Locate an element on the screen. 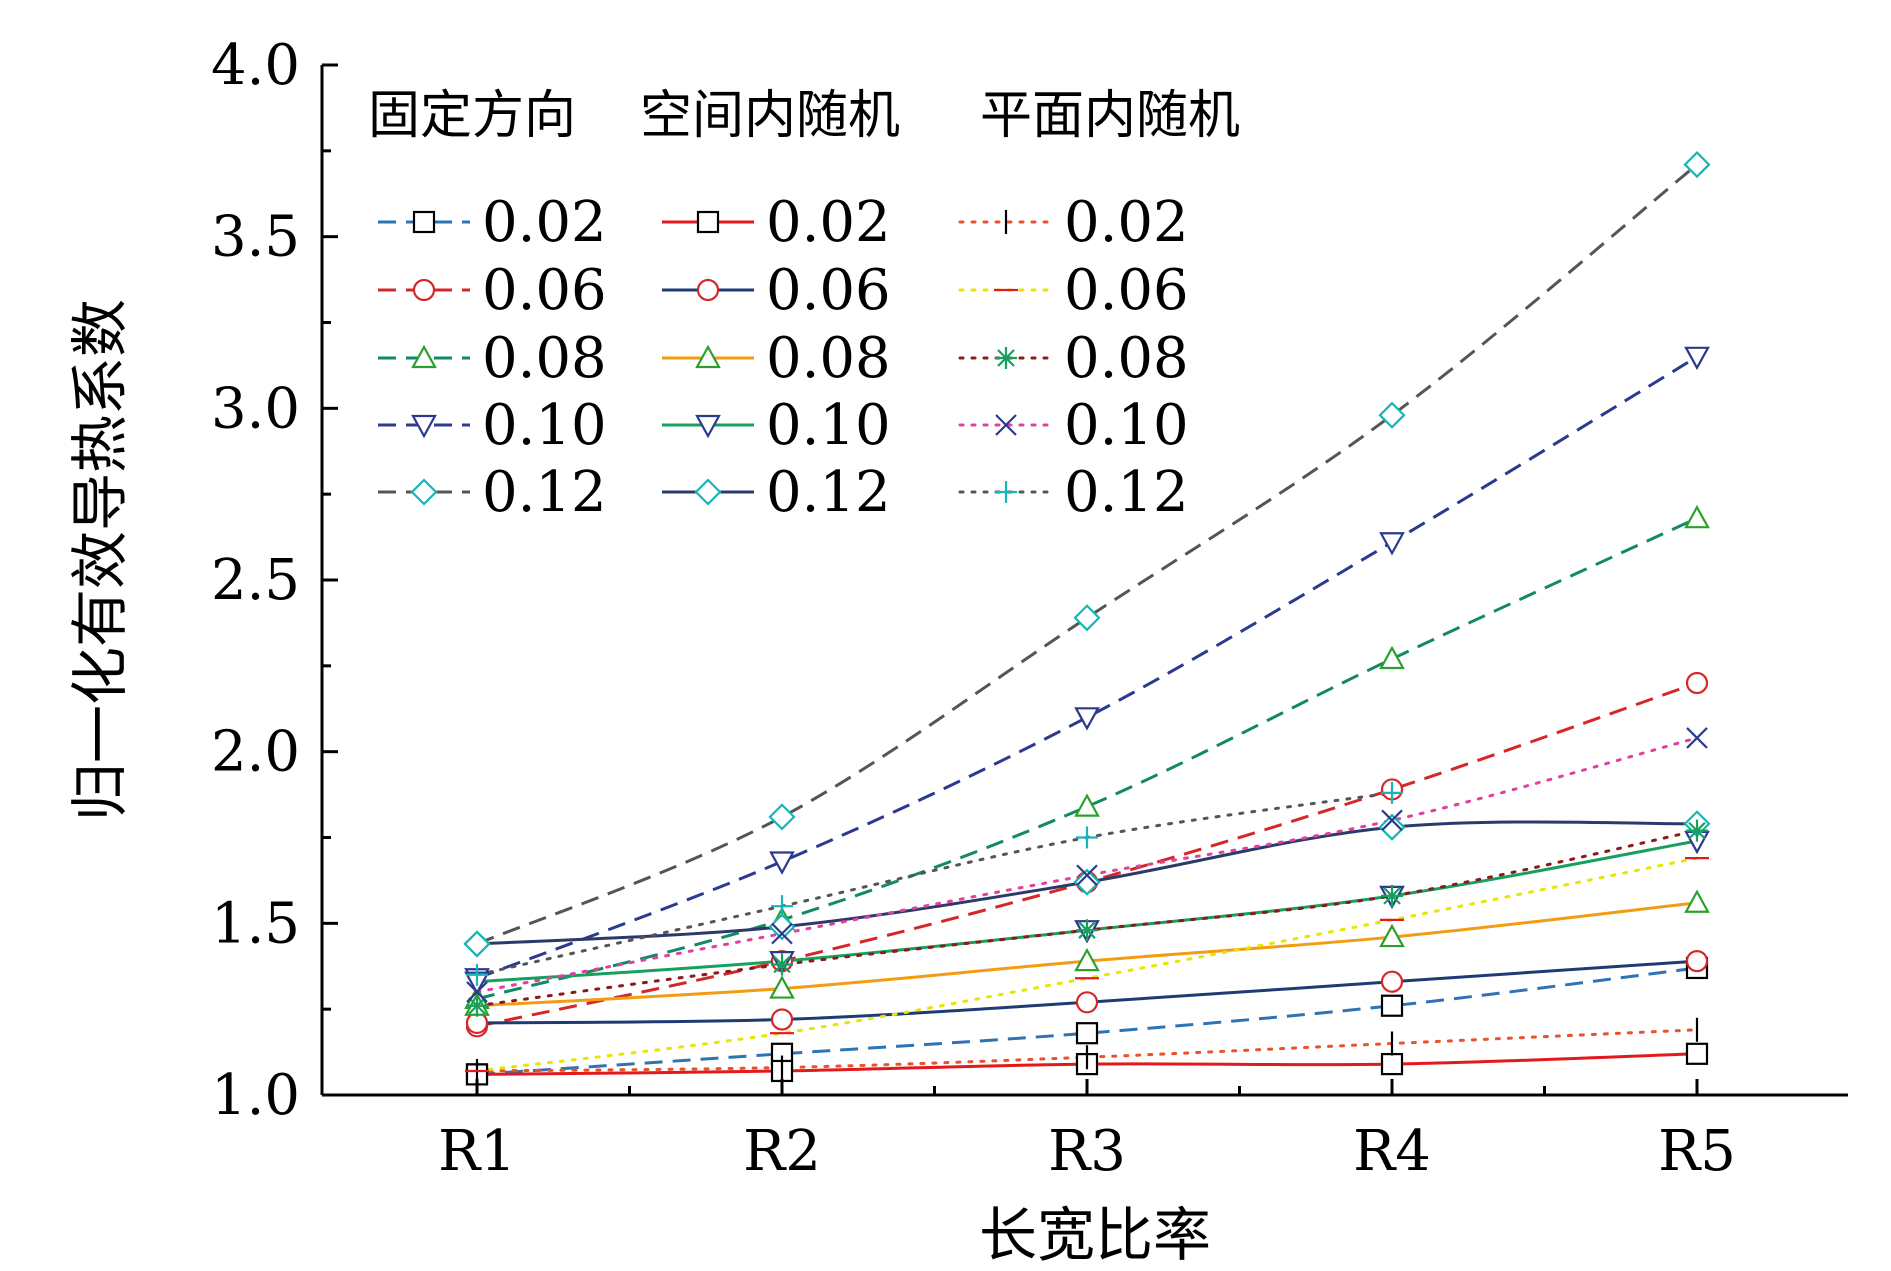  y-tick-label: 2.0 is located at coordinates (255, 752).